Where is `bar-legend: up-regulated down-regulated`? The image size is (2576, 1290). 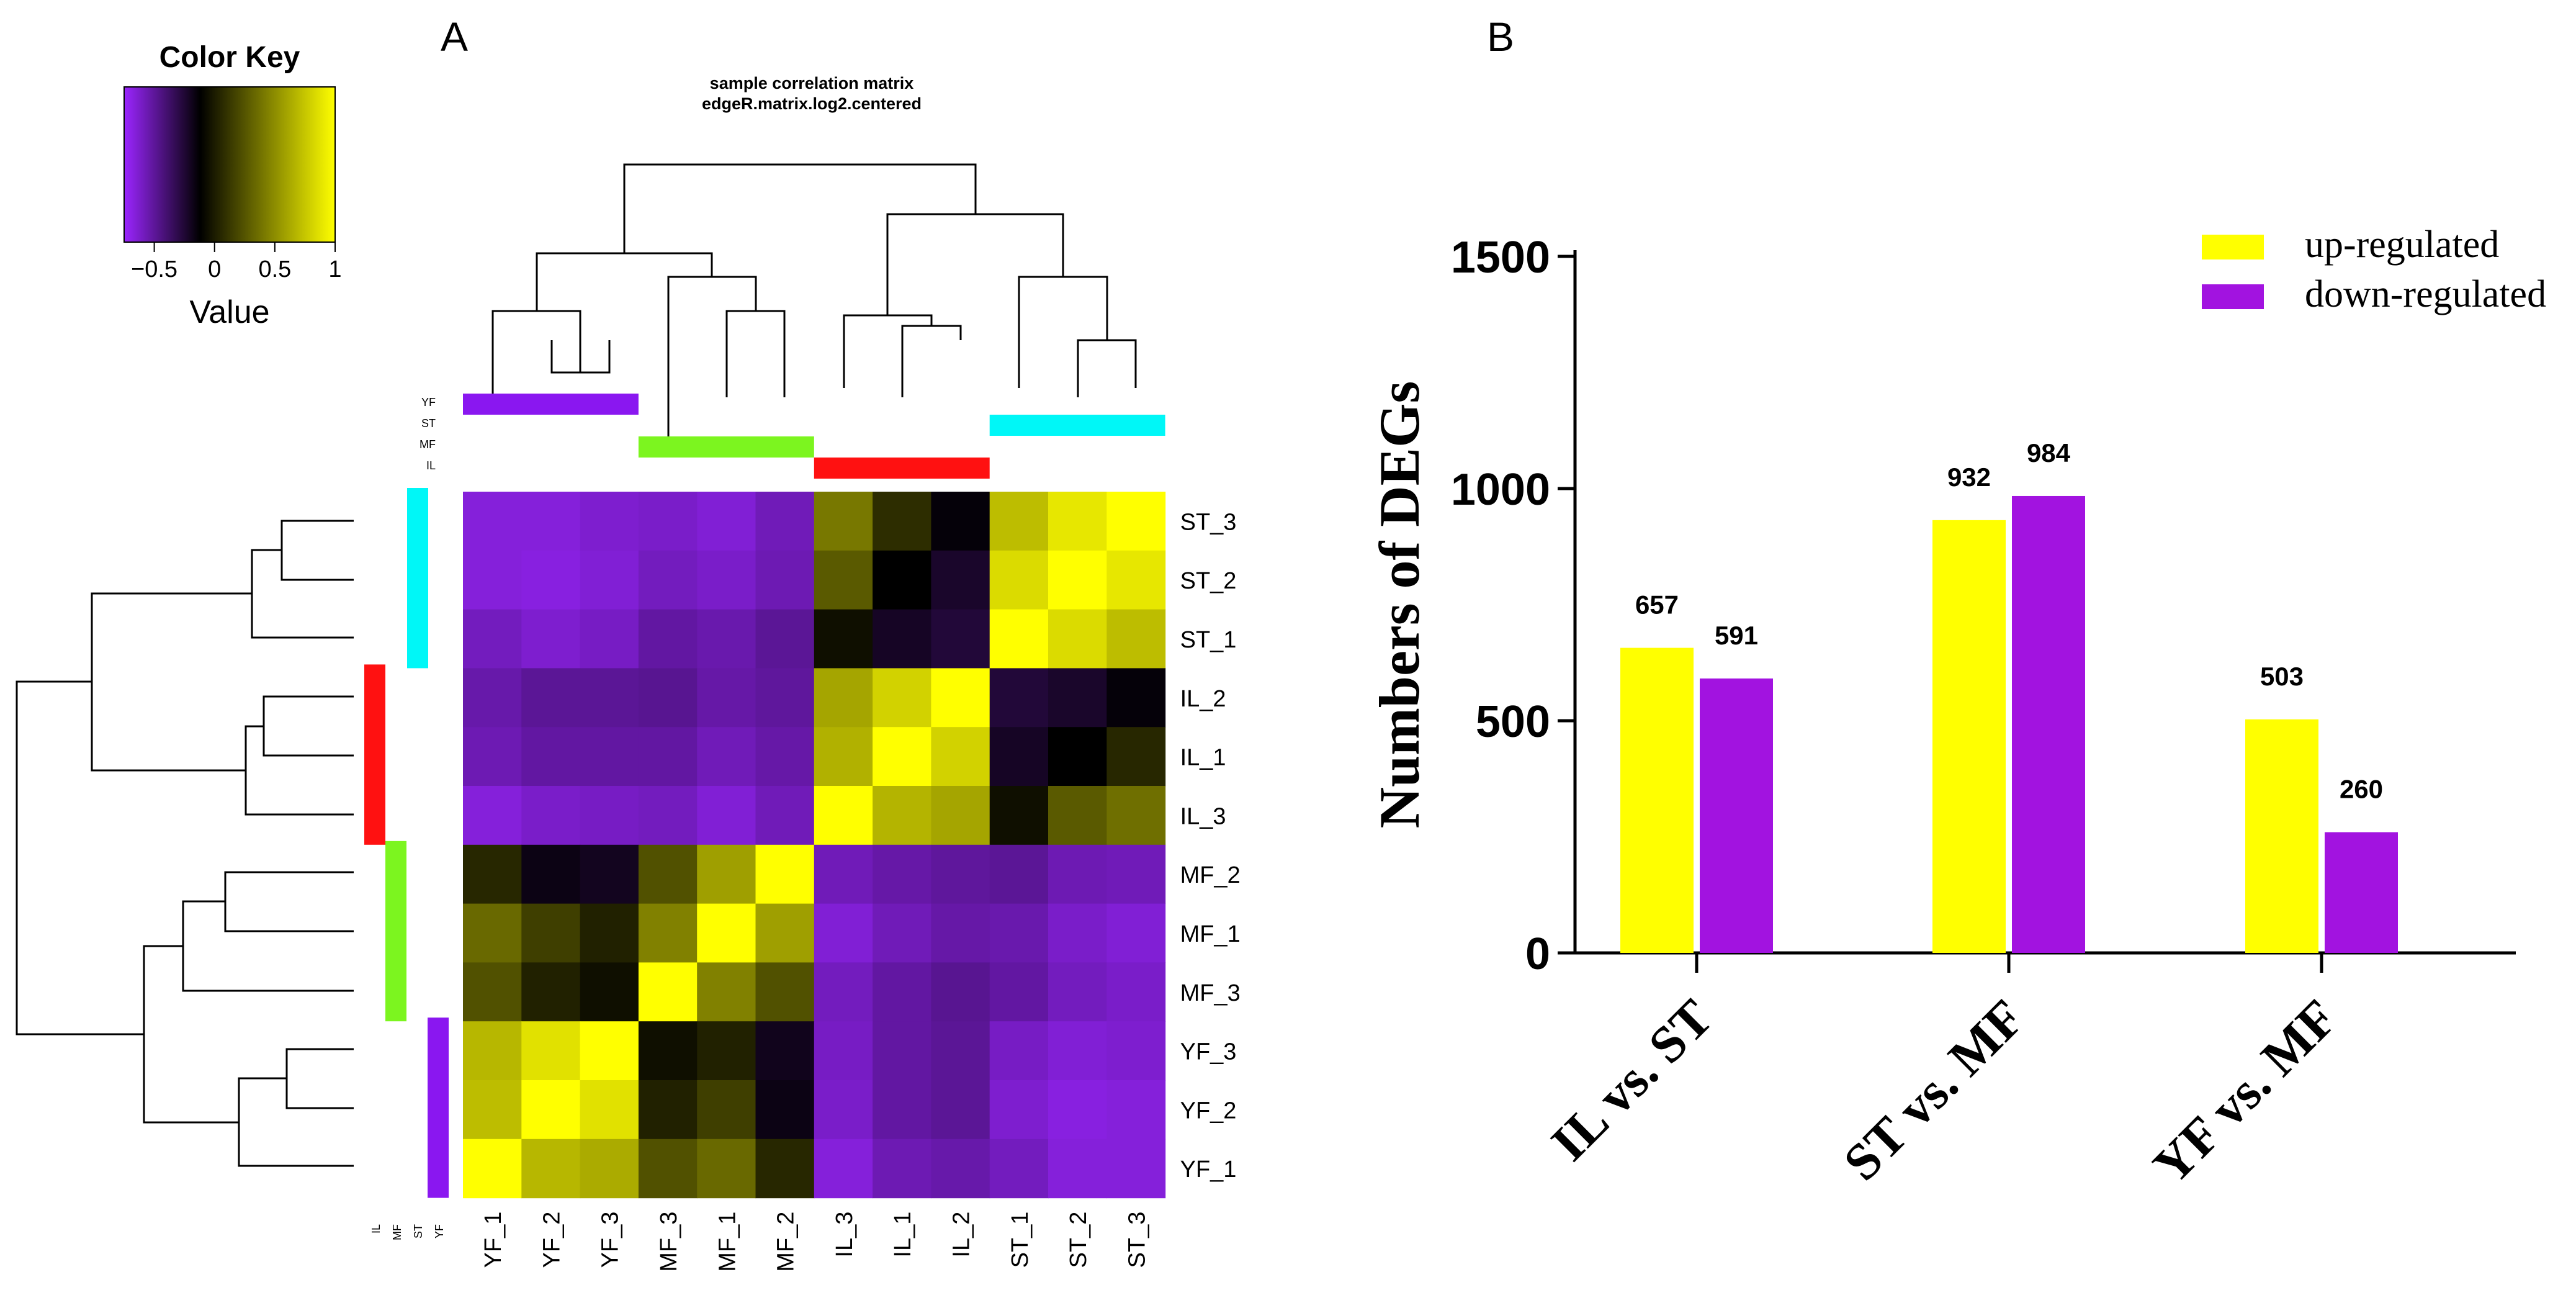 bar-legend: up-regulated down-regulated is located at coordinates (2374, 269).